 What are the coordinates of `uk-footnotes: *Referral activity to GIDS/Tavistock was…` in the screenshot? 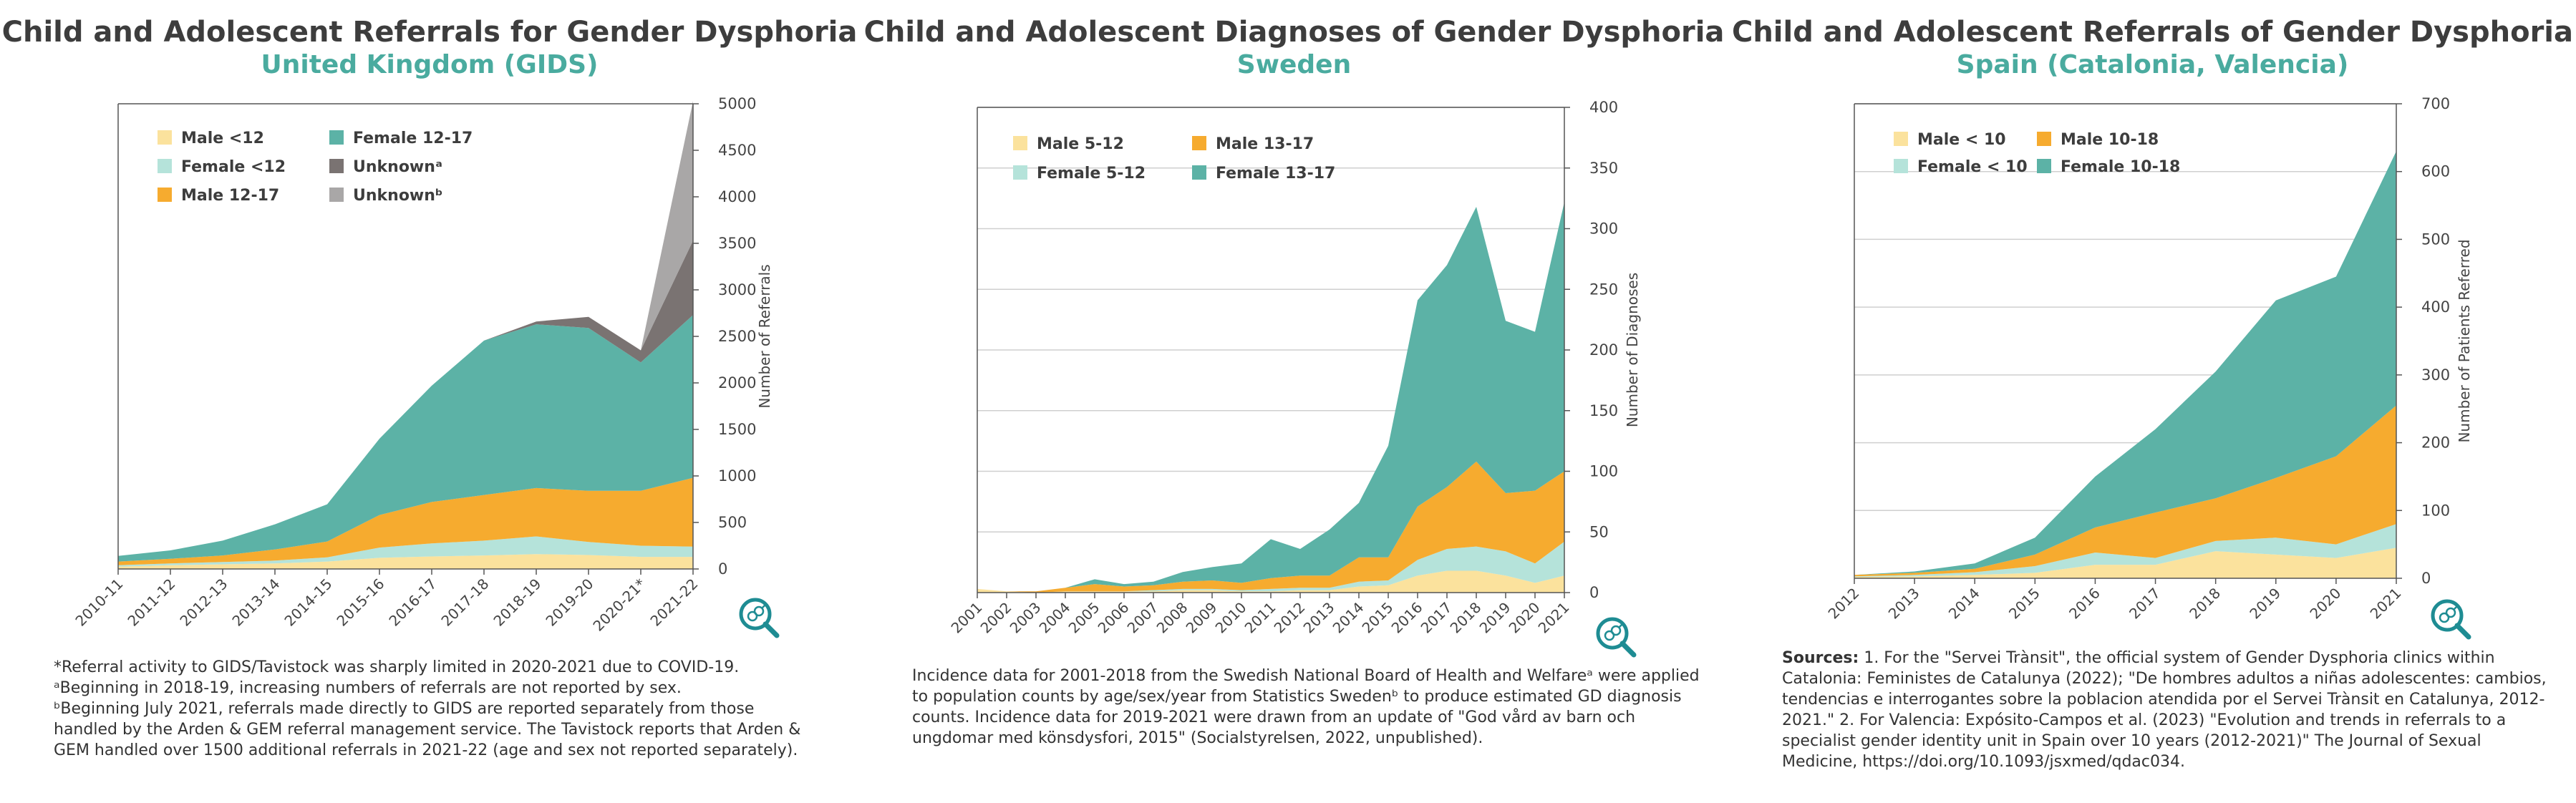 It's located at (437, 709).